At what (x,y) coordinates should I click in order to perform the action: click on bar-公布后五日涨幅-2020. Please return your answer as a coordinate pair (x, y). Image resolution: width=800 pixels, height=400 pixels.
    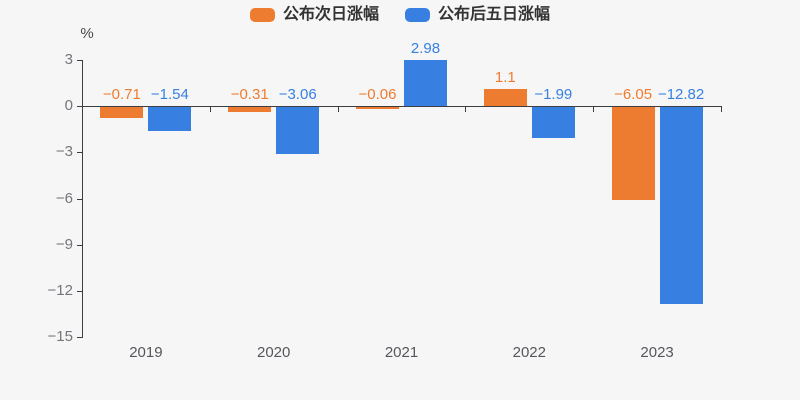
    Looking at the image, I should click on (298, 131).